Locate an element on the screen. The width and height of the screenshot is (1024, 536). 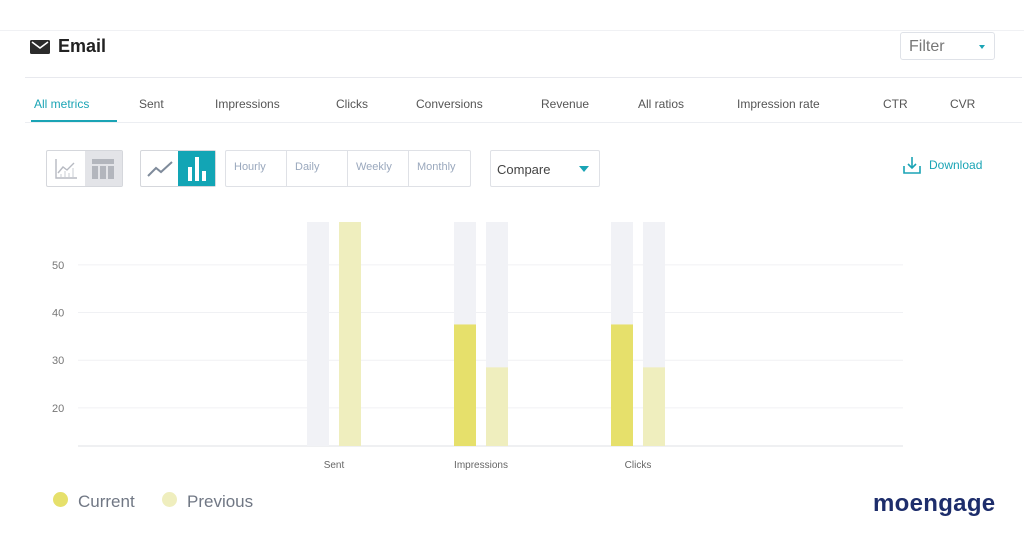
period-weekly-button: Weekly is located at coordinates (378, 168).